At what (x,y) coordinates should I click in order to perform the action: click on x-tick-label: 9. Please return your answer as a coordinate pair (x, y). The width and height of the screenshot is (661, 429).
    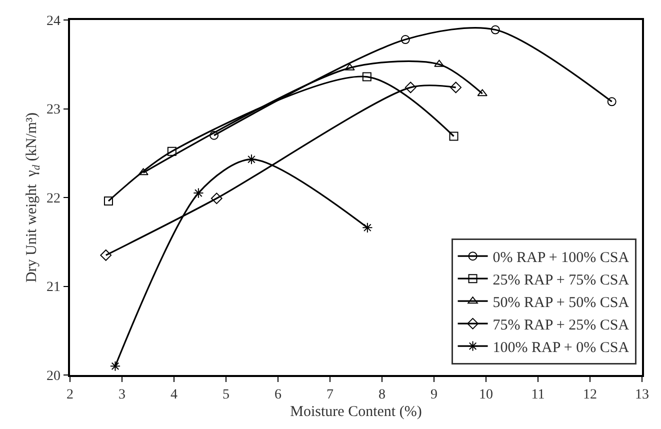
    Looking at the image, I should click on (434, 395).